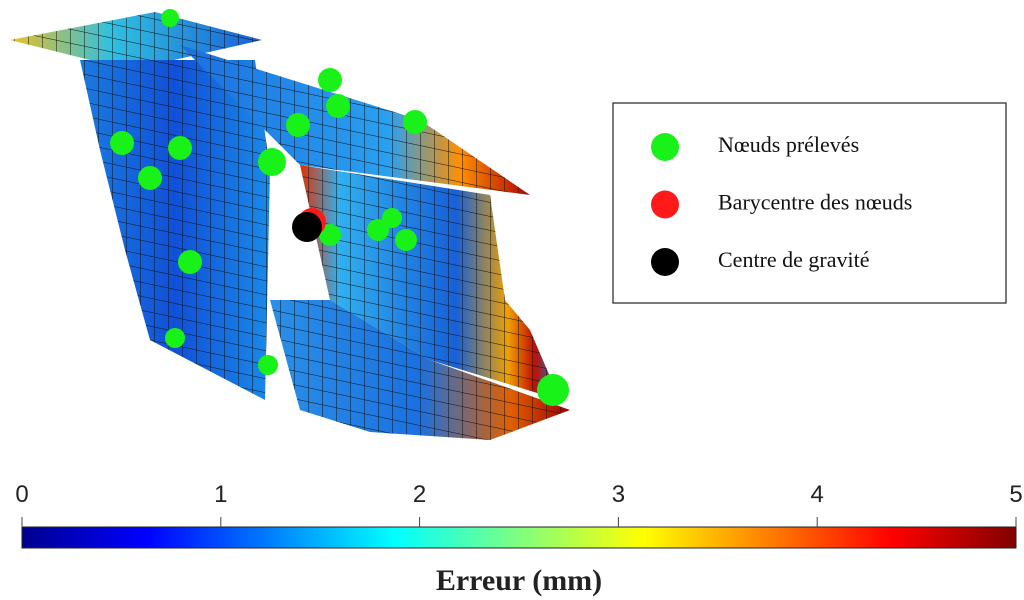  I want to click on tick-label: 5, so click(1015, 494).